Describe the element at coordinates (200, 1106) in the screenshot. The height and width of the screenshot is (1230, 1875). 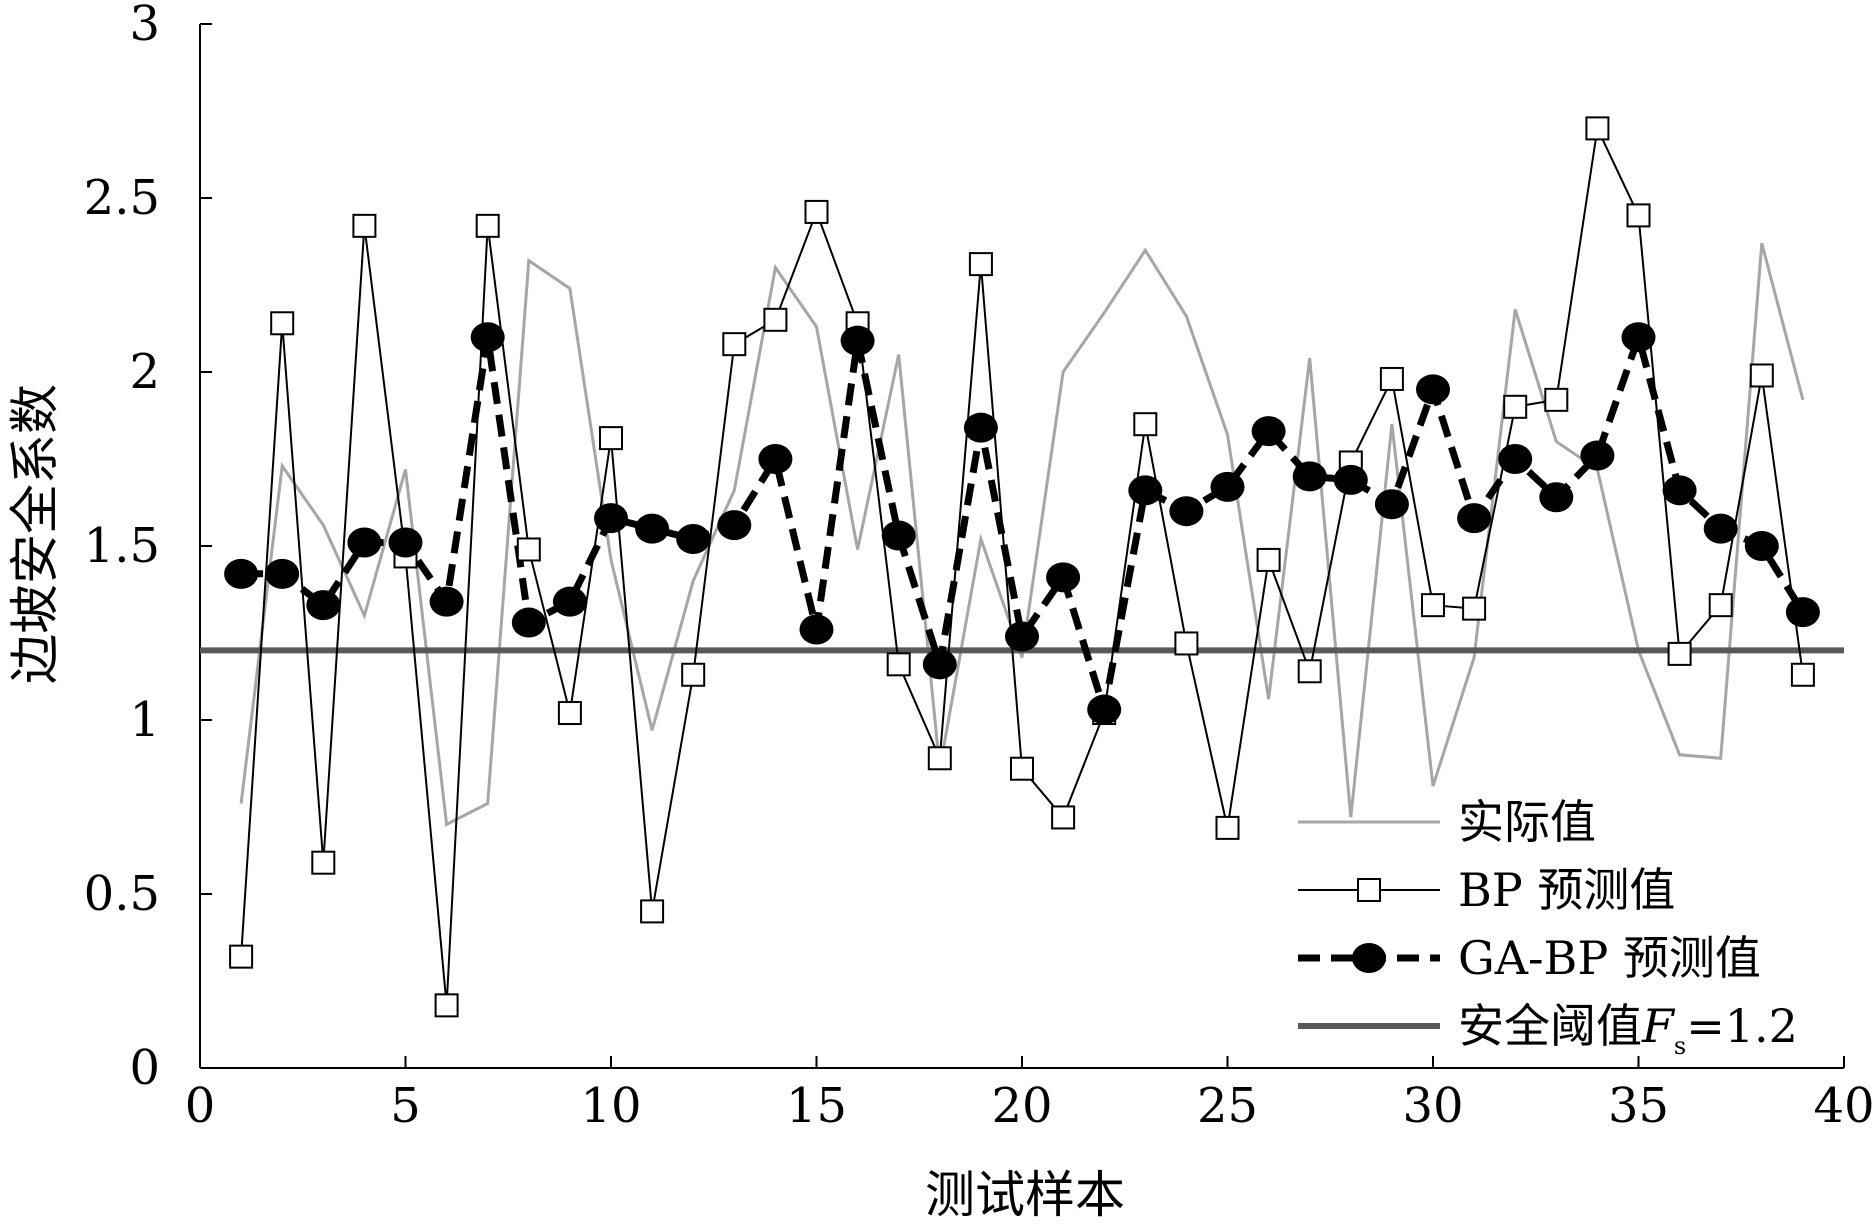
I see `x-tick-label: 0` at that location.